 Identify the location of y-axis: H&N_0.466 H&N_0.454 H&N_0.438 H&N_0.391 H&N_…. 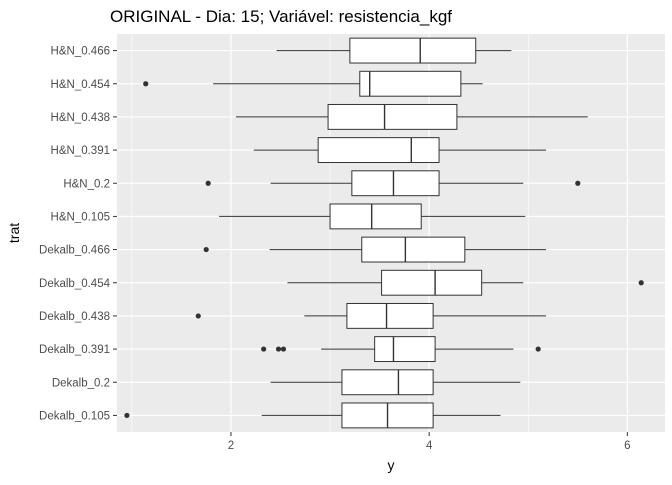
(78, 234).